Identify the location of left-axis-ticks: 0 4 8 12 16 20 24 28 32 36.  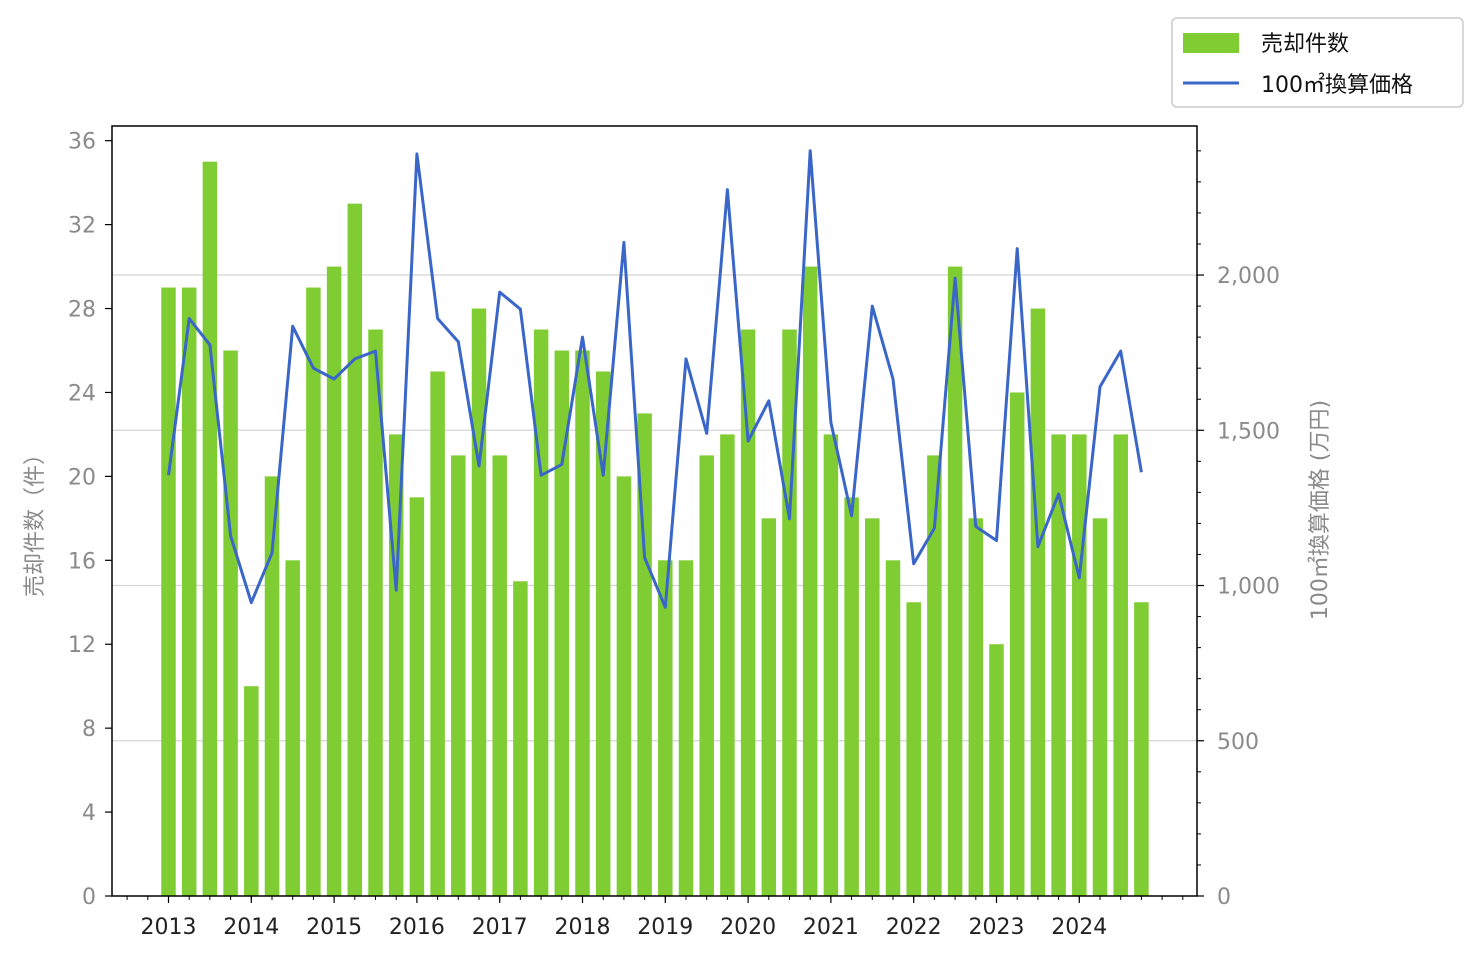
(90, 520).